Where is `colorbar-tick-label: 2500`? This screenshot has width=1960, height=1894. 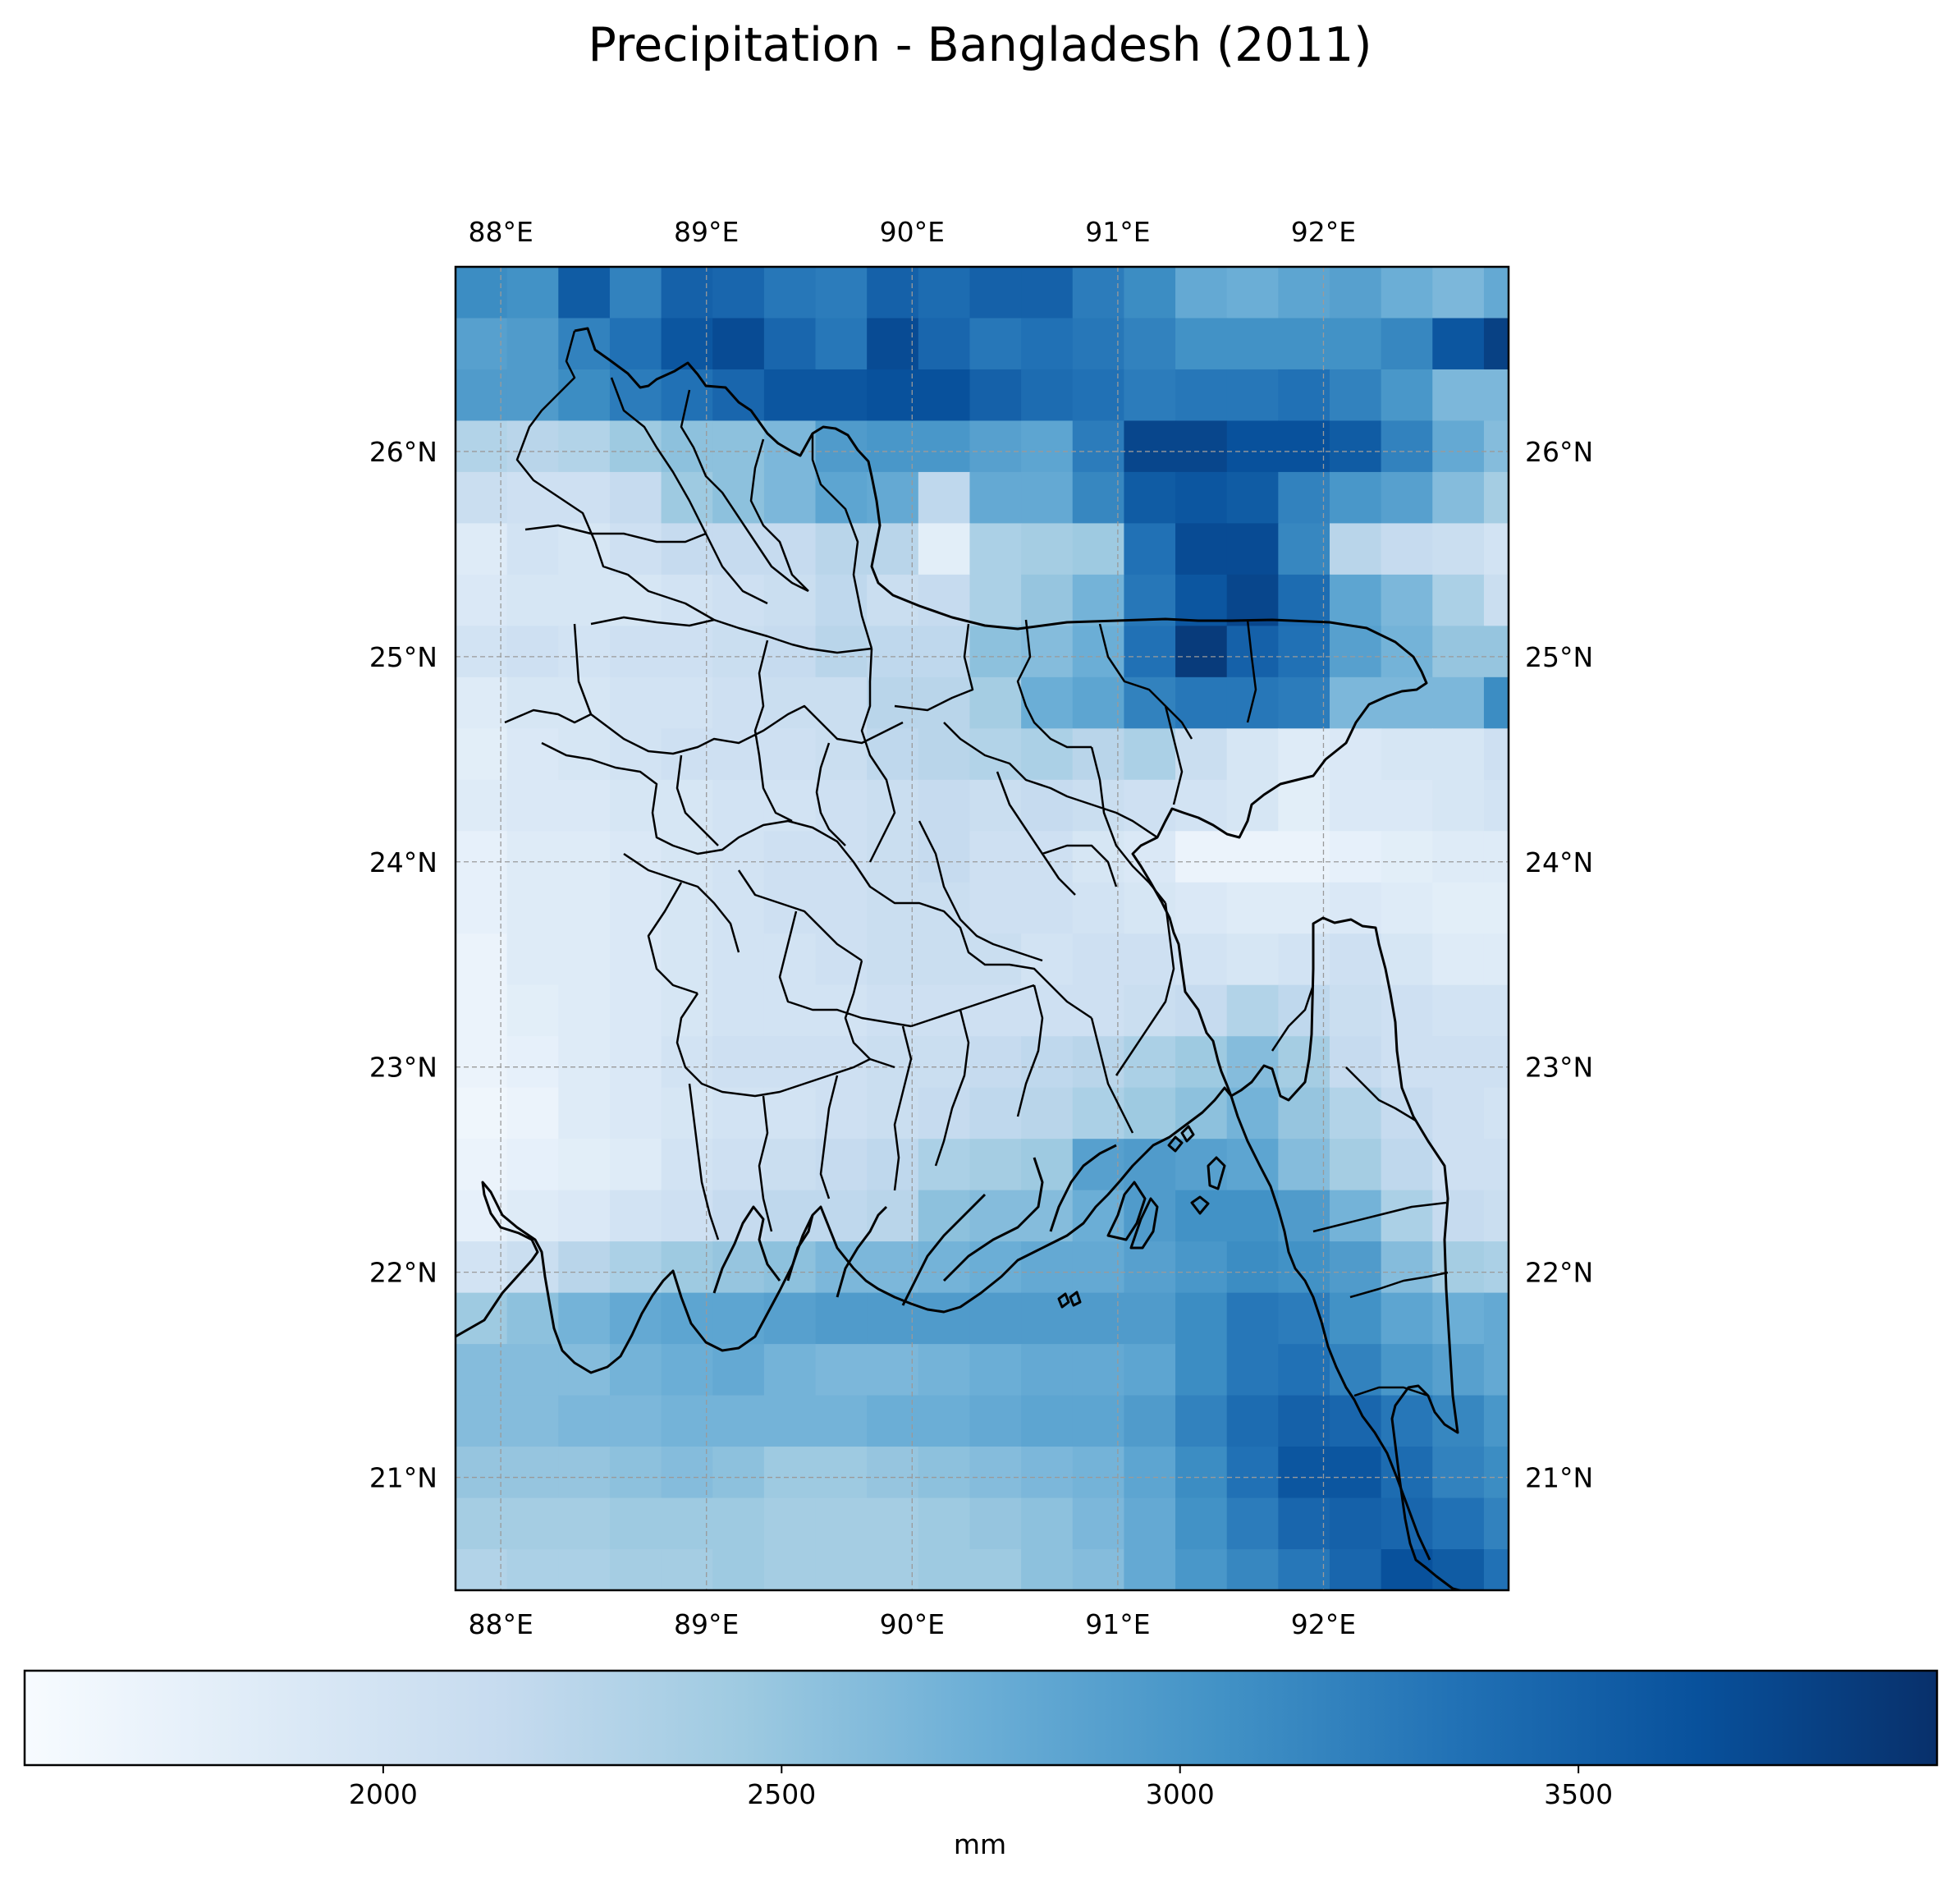 colorbar-tick-label: 2500 is located at coordinates (781, 1794).